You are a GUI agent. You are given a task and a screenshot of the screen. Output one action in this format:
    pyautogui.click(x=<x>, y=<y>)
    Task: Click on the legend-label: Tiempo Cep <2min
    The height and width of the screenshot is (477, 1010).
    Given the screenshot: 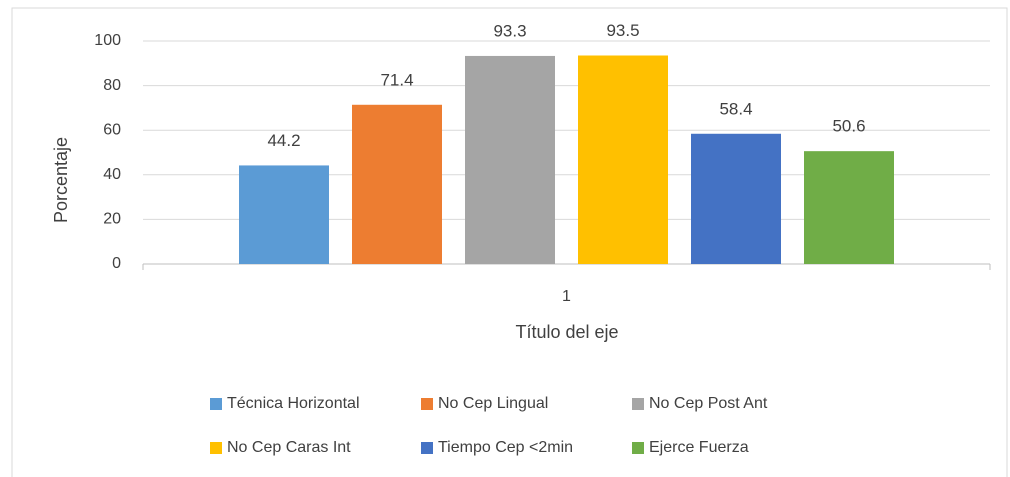 What is the action you would take?
    pyautogui.click(x=505, y=447)
    